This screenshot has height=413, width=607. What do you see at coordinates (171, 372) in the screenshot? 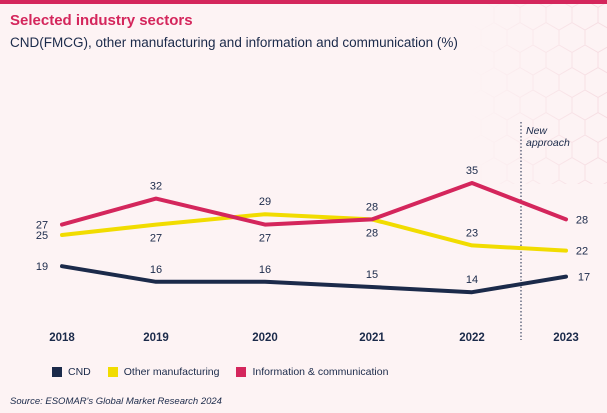
I see `legend-label-other-manufacturing: Other manufacturing` at bounding box center [171, 372].